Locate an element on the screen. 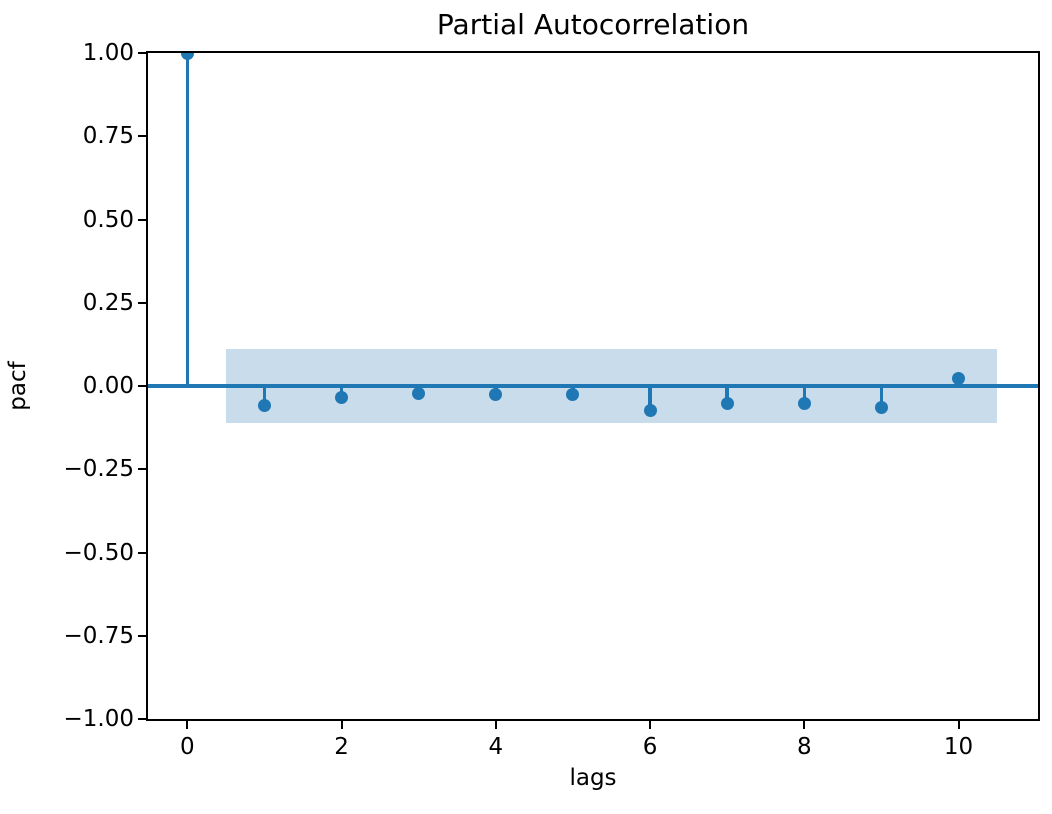 This screenshot has width=1052, height=814. zero-baseline-line is located at coordinates (593, 386).